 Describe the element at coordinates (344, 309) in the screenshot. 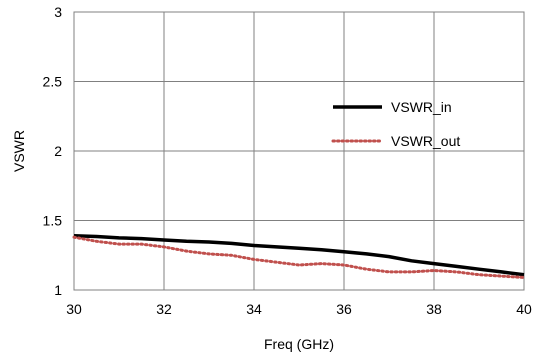

I see `x-tick-label: 36` at that location.